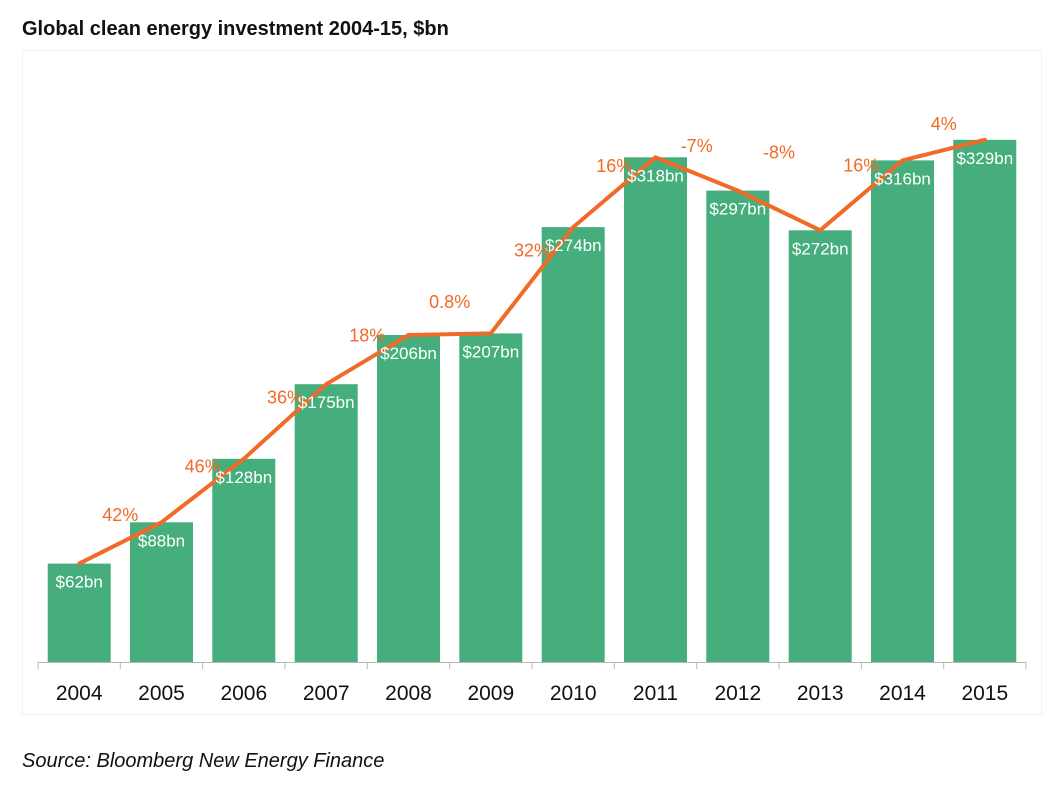 This screenshot has height=798, width=1044. Describe the element at coordinates (902, 693) in the screenshot. I see `x-tick-label-2014: 2014` at that location.